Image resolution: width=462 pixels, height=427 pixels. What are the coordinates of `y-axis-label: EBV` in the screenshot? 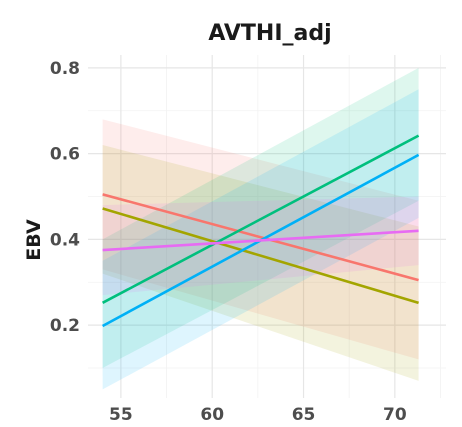 It's located at (34, 240).